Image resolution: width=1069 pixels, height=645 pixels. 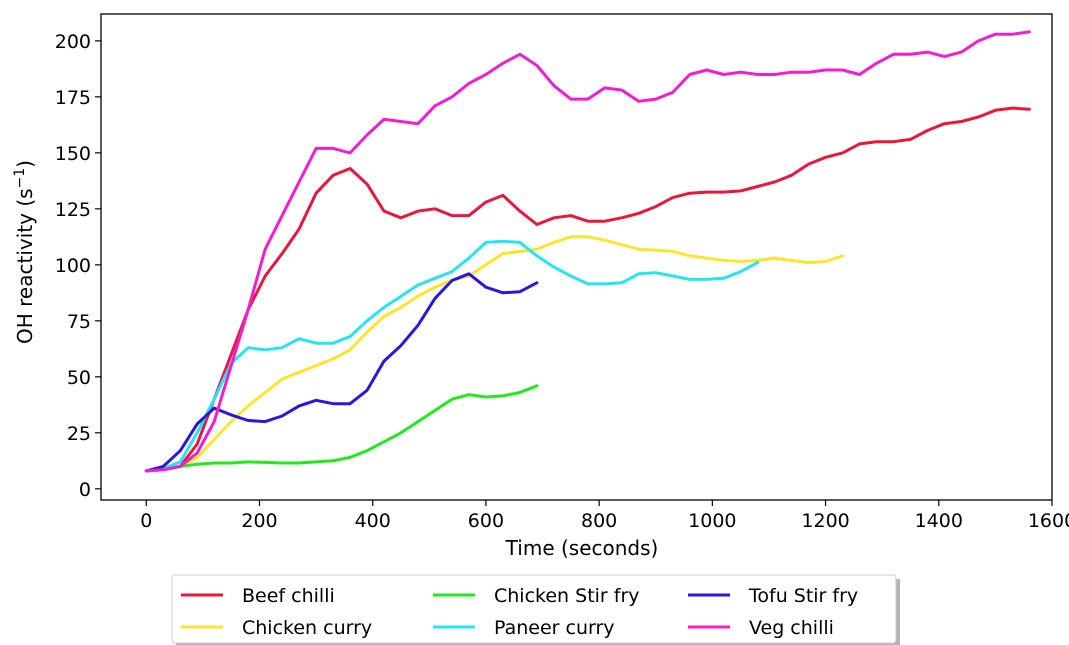 What do you see at coordinates (567, 596) in the screenshot?
I see `legend-label-chicken-stir-fry: Chicken Stir fry` at bounding box center [567, 596].